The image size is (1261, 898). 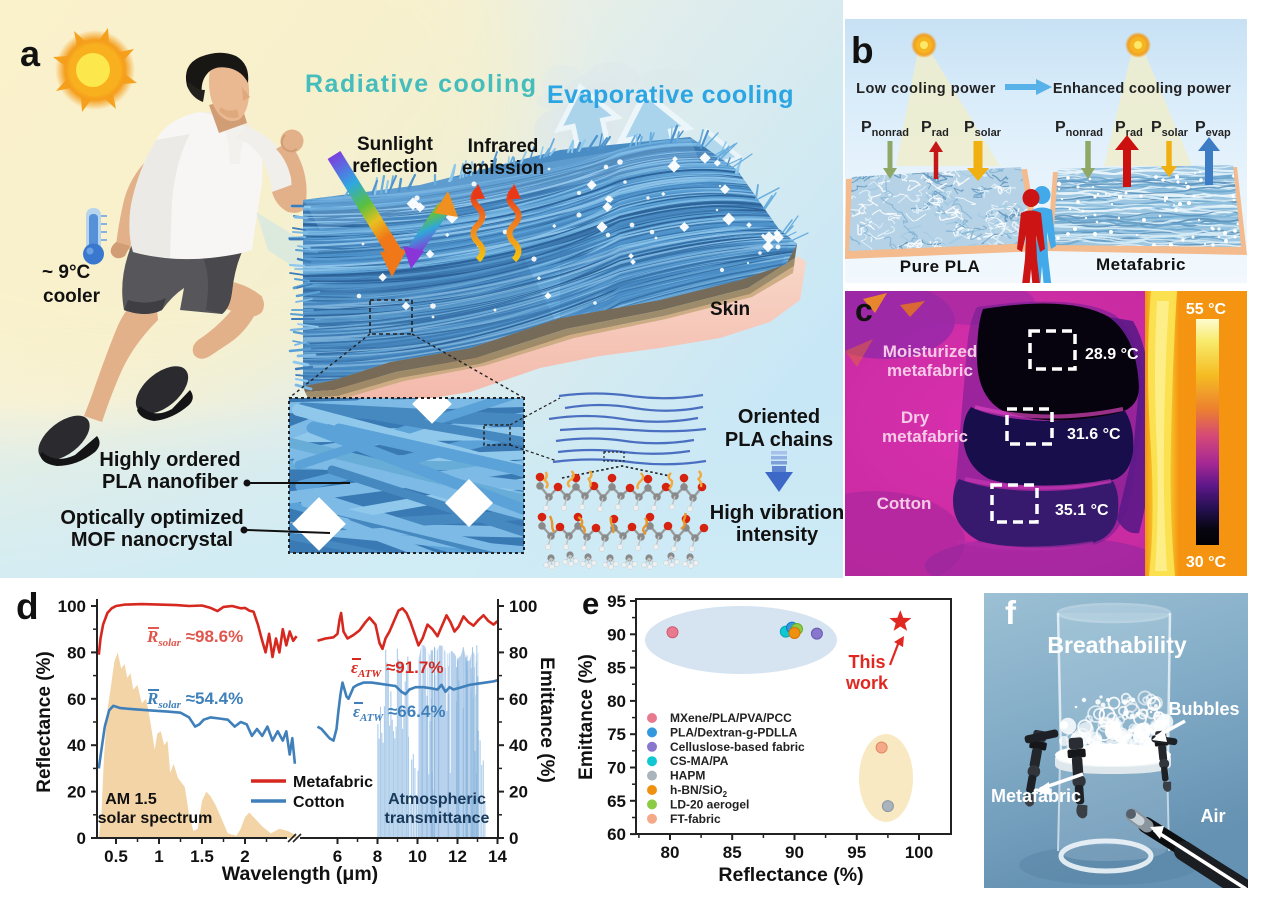 What do you see at coordinates (1082, 510) in the screenshot?
I see `svg-text: 35.1 °C` at bounding box center [1082, 510].